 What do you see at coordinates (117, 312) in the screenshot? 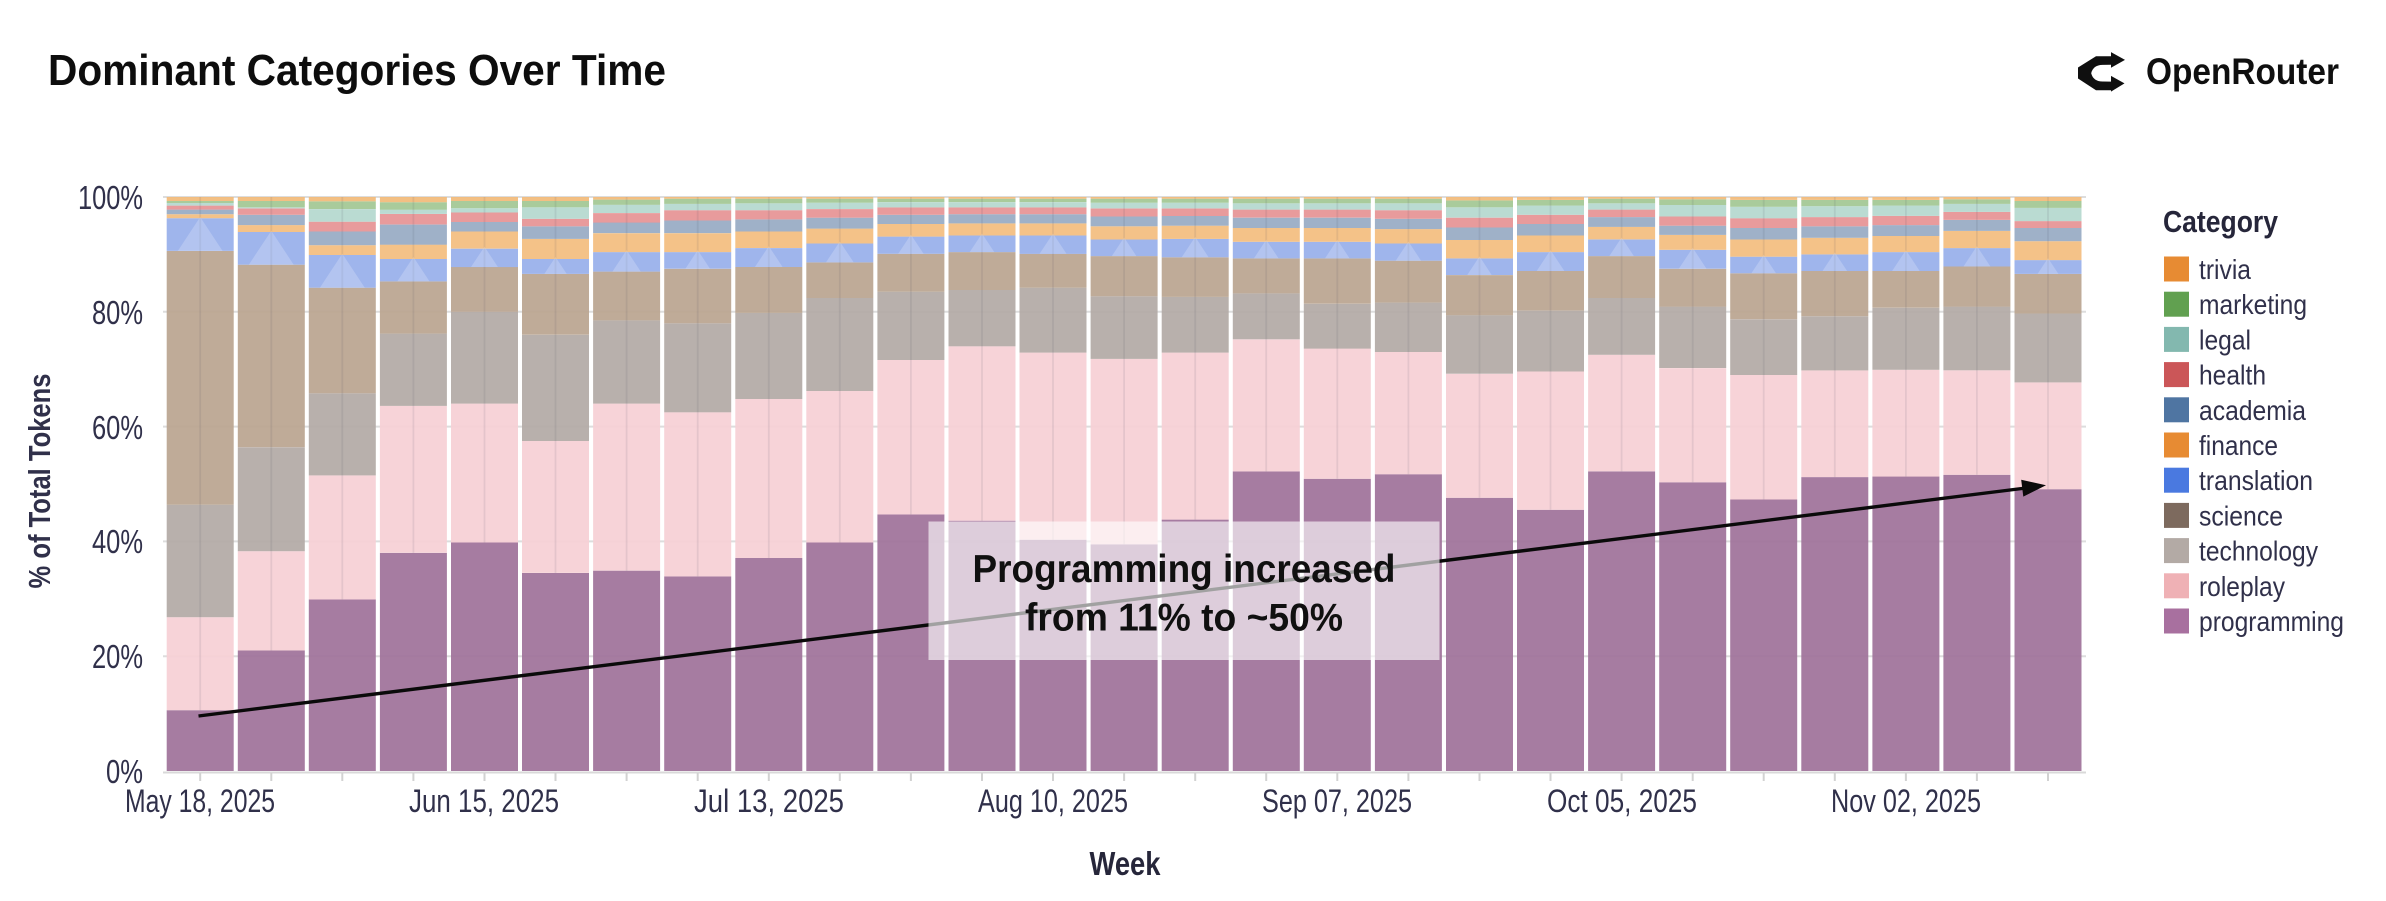
I see `svg-text: 80%` at bounding box center [117, 312].